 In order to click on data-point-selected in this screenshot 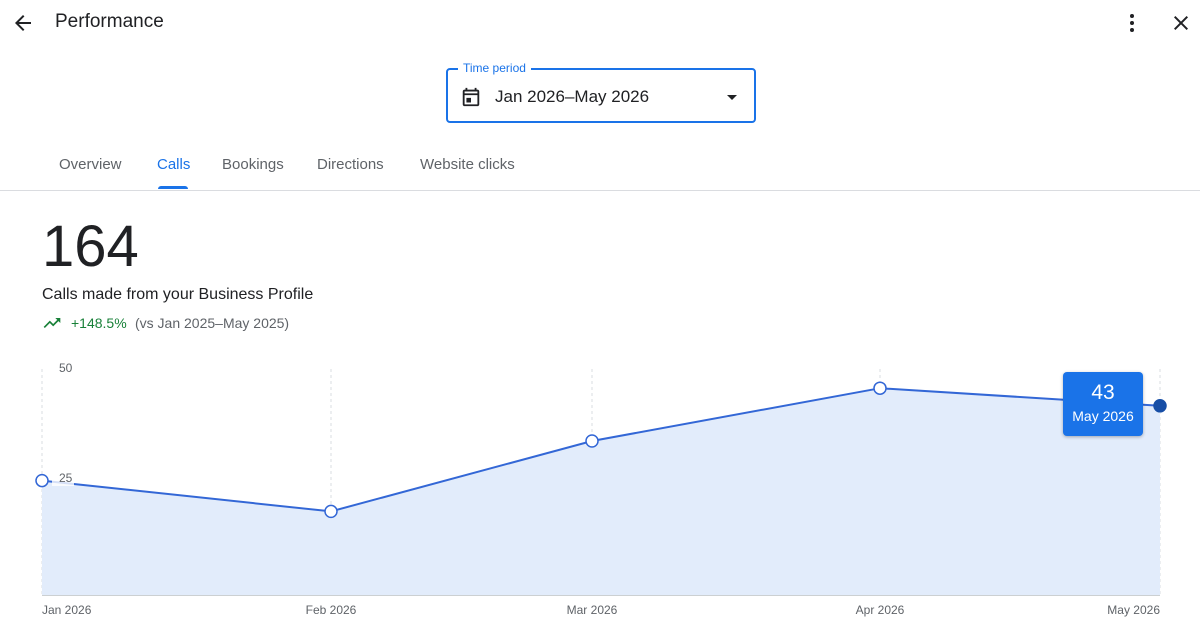, I will do `click(1160, 406)`.